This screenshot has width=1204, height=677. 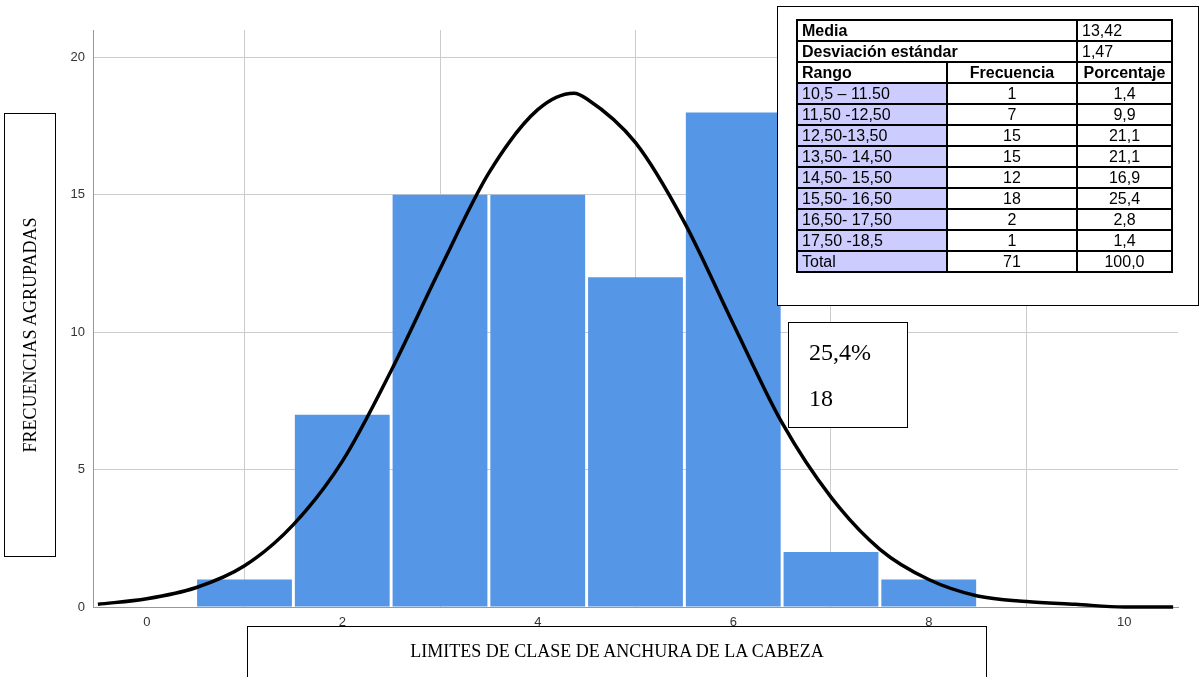 I want to click on annotation: Rango, so click(x=872, y=72).